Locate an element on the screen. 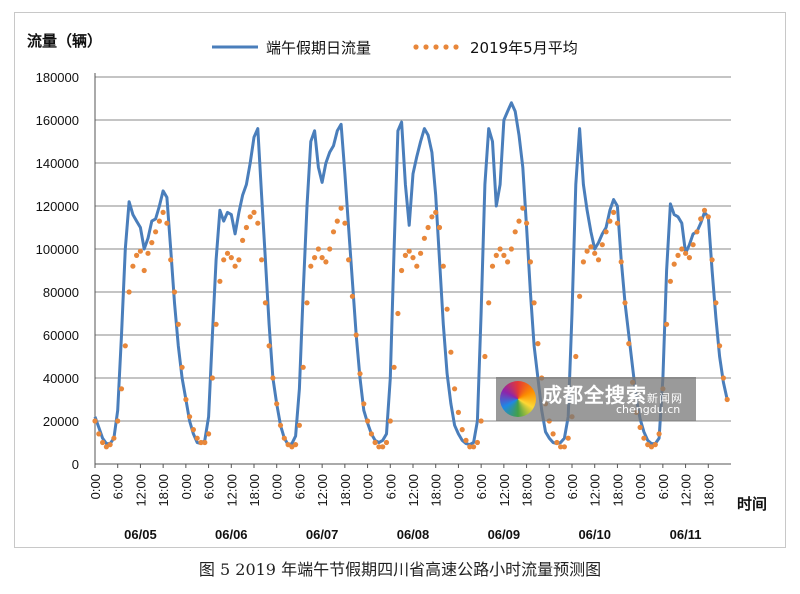  y-axis-title: 流量（辆） is located at coordinates (64, 41).